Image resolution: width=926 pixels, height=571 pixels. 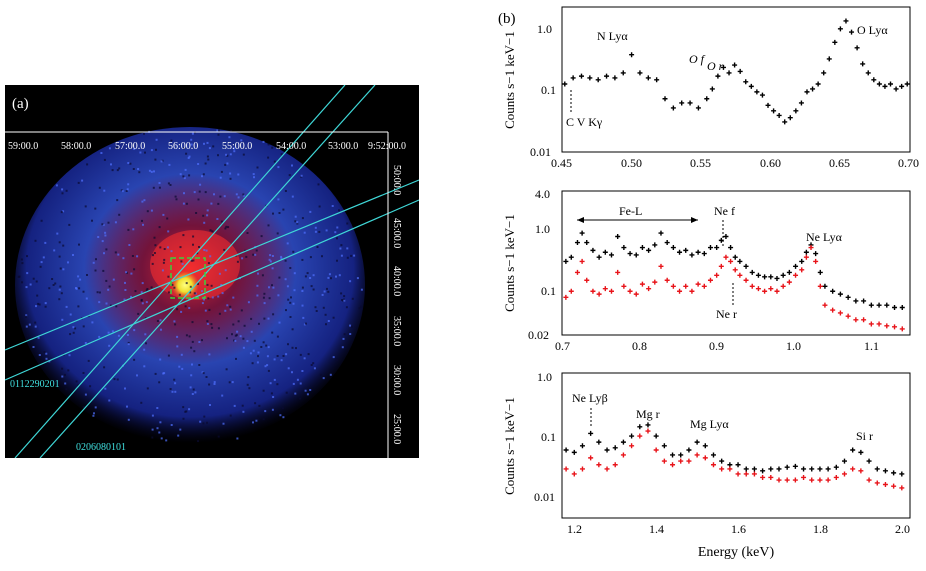 What do you see at coordinates (544, 29) in the screenshot?
I see `y-tick-label: 1.0` at bounding box center [544, 29].